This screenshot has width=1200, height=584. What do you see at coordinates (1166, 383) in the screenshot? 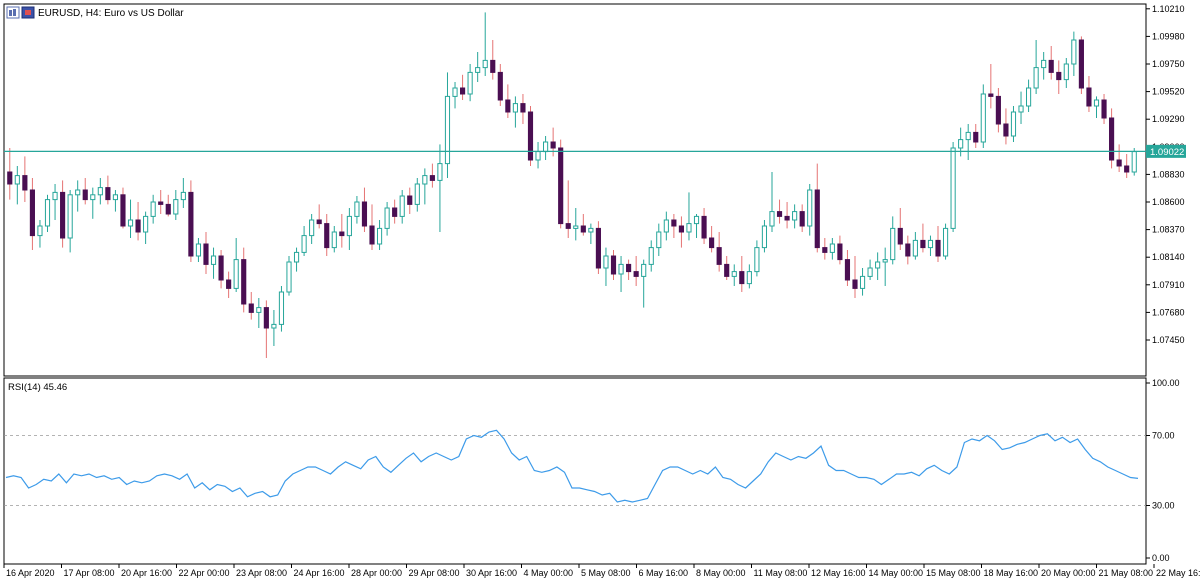
I see `rsi-ytick-label: 100.00` at bounding box center [1166, 383].